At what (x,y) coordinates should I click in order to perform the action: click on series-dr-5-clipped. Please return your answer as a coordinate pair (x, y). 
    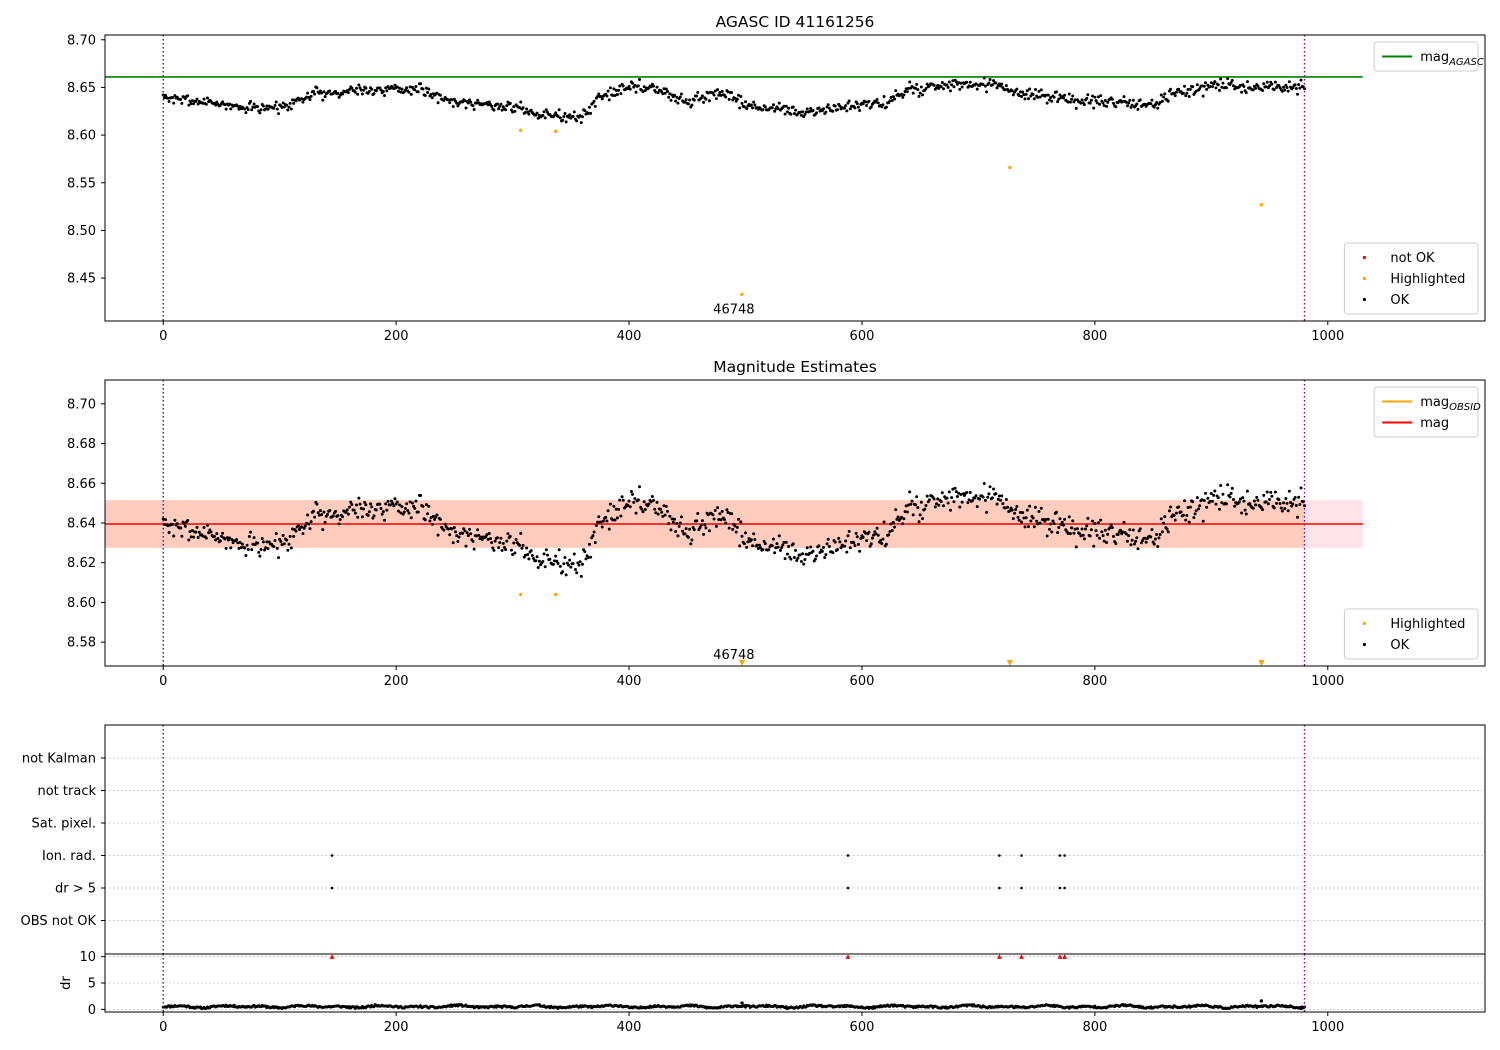
    Looking at the image, I should click on (698, 956).